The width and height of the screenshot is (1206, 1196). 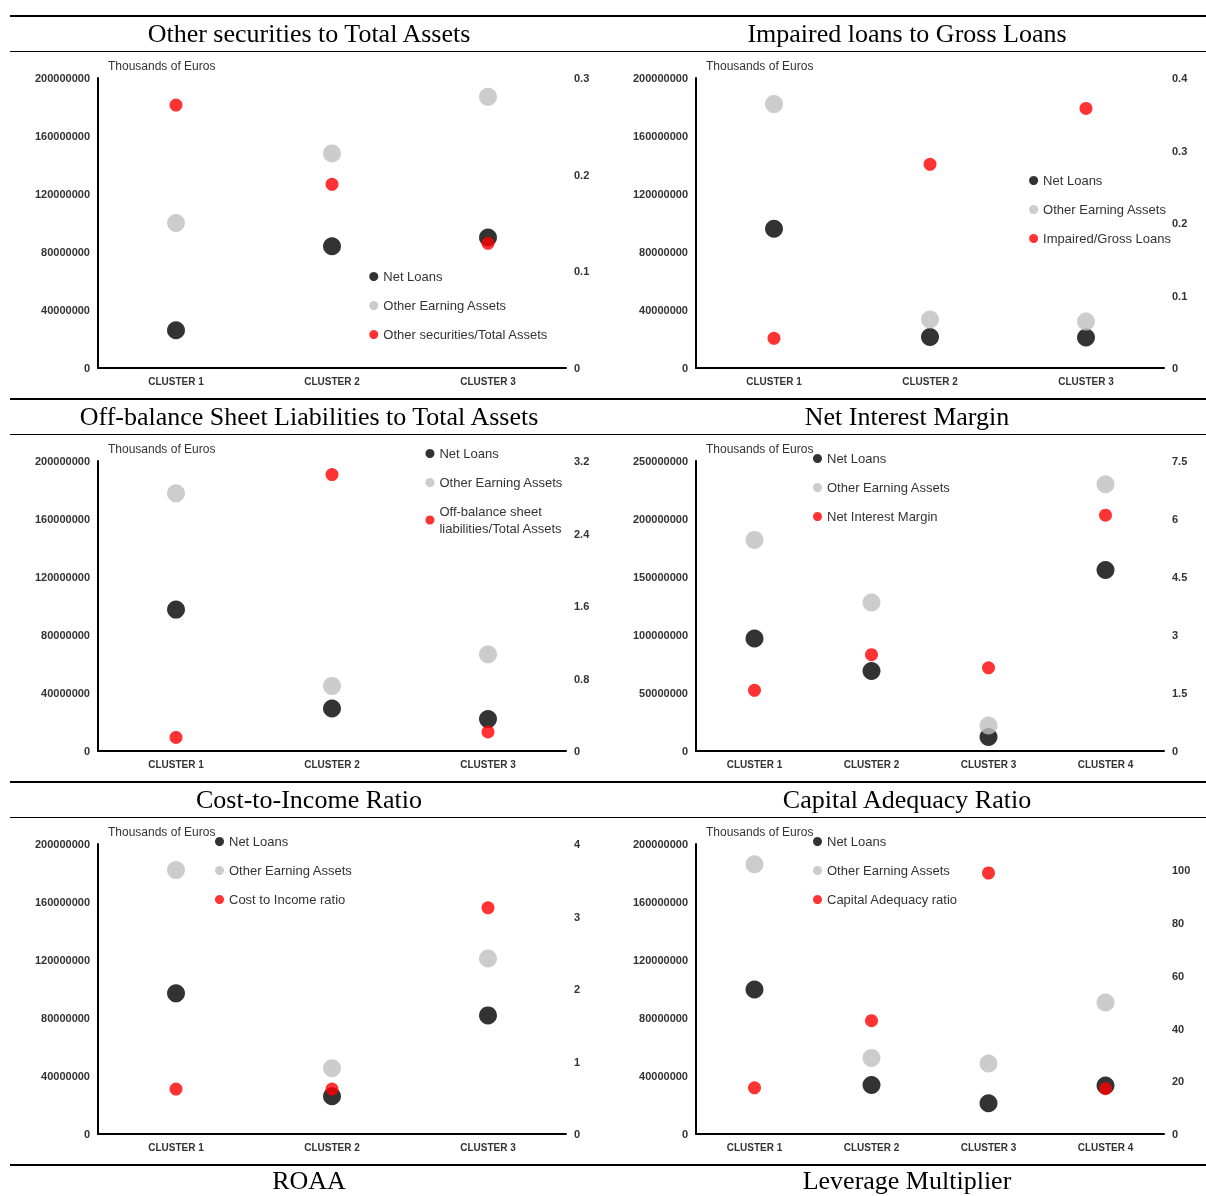 What do you see at coordinates (1180, 577) in the screenshot?
I see `y2-tick-label: 4.5` at bounding box center [1180, 577].